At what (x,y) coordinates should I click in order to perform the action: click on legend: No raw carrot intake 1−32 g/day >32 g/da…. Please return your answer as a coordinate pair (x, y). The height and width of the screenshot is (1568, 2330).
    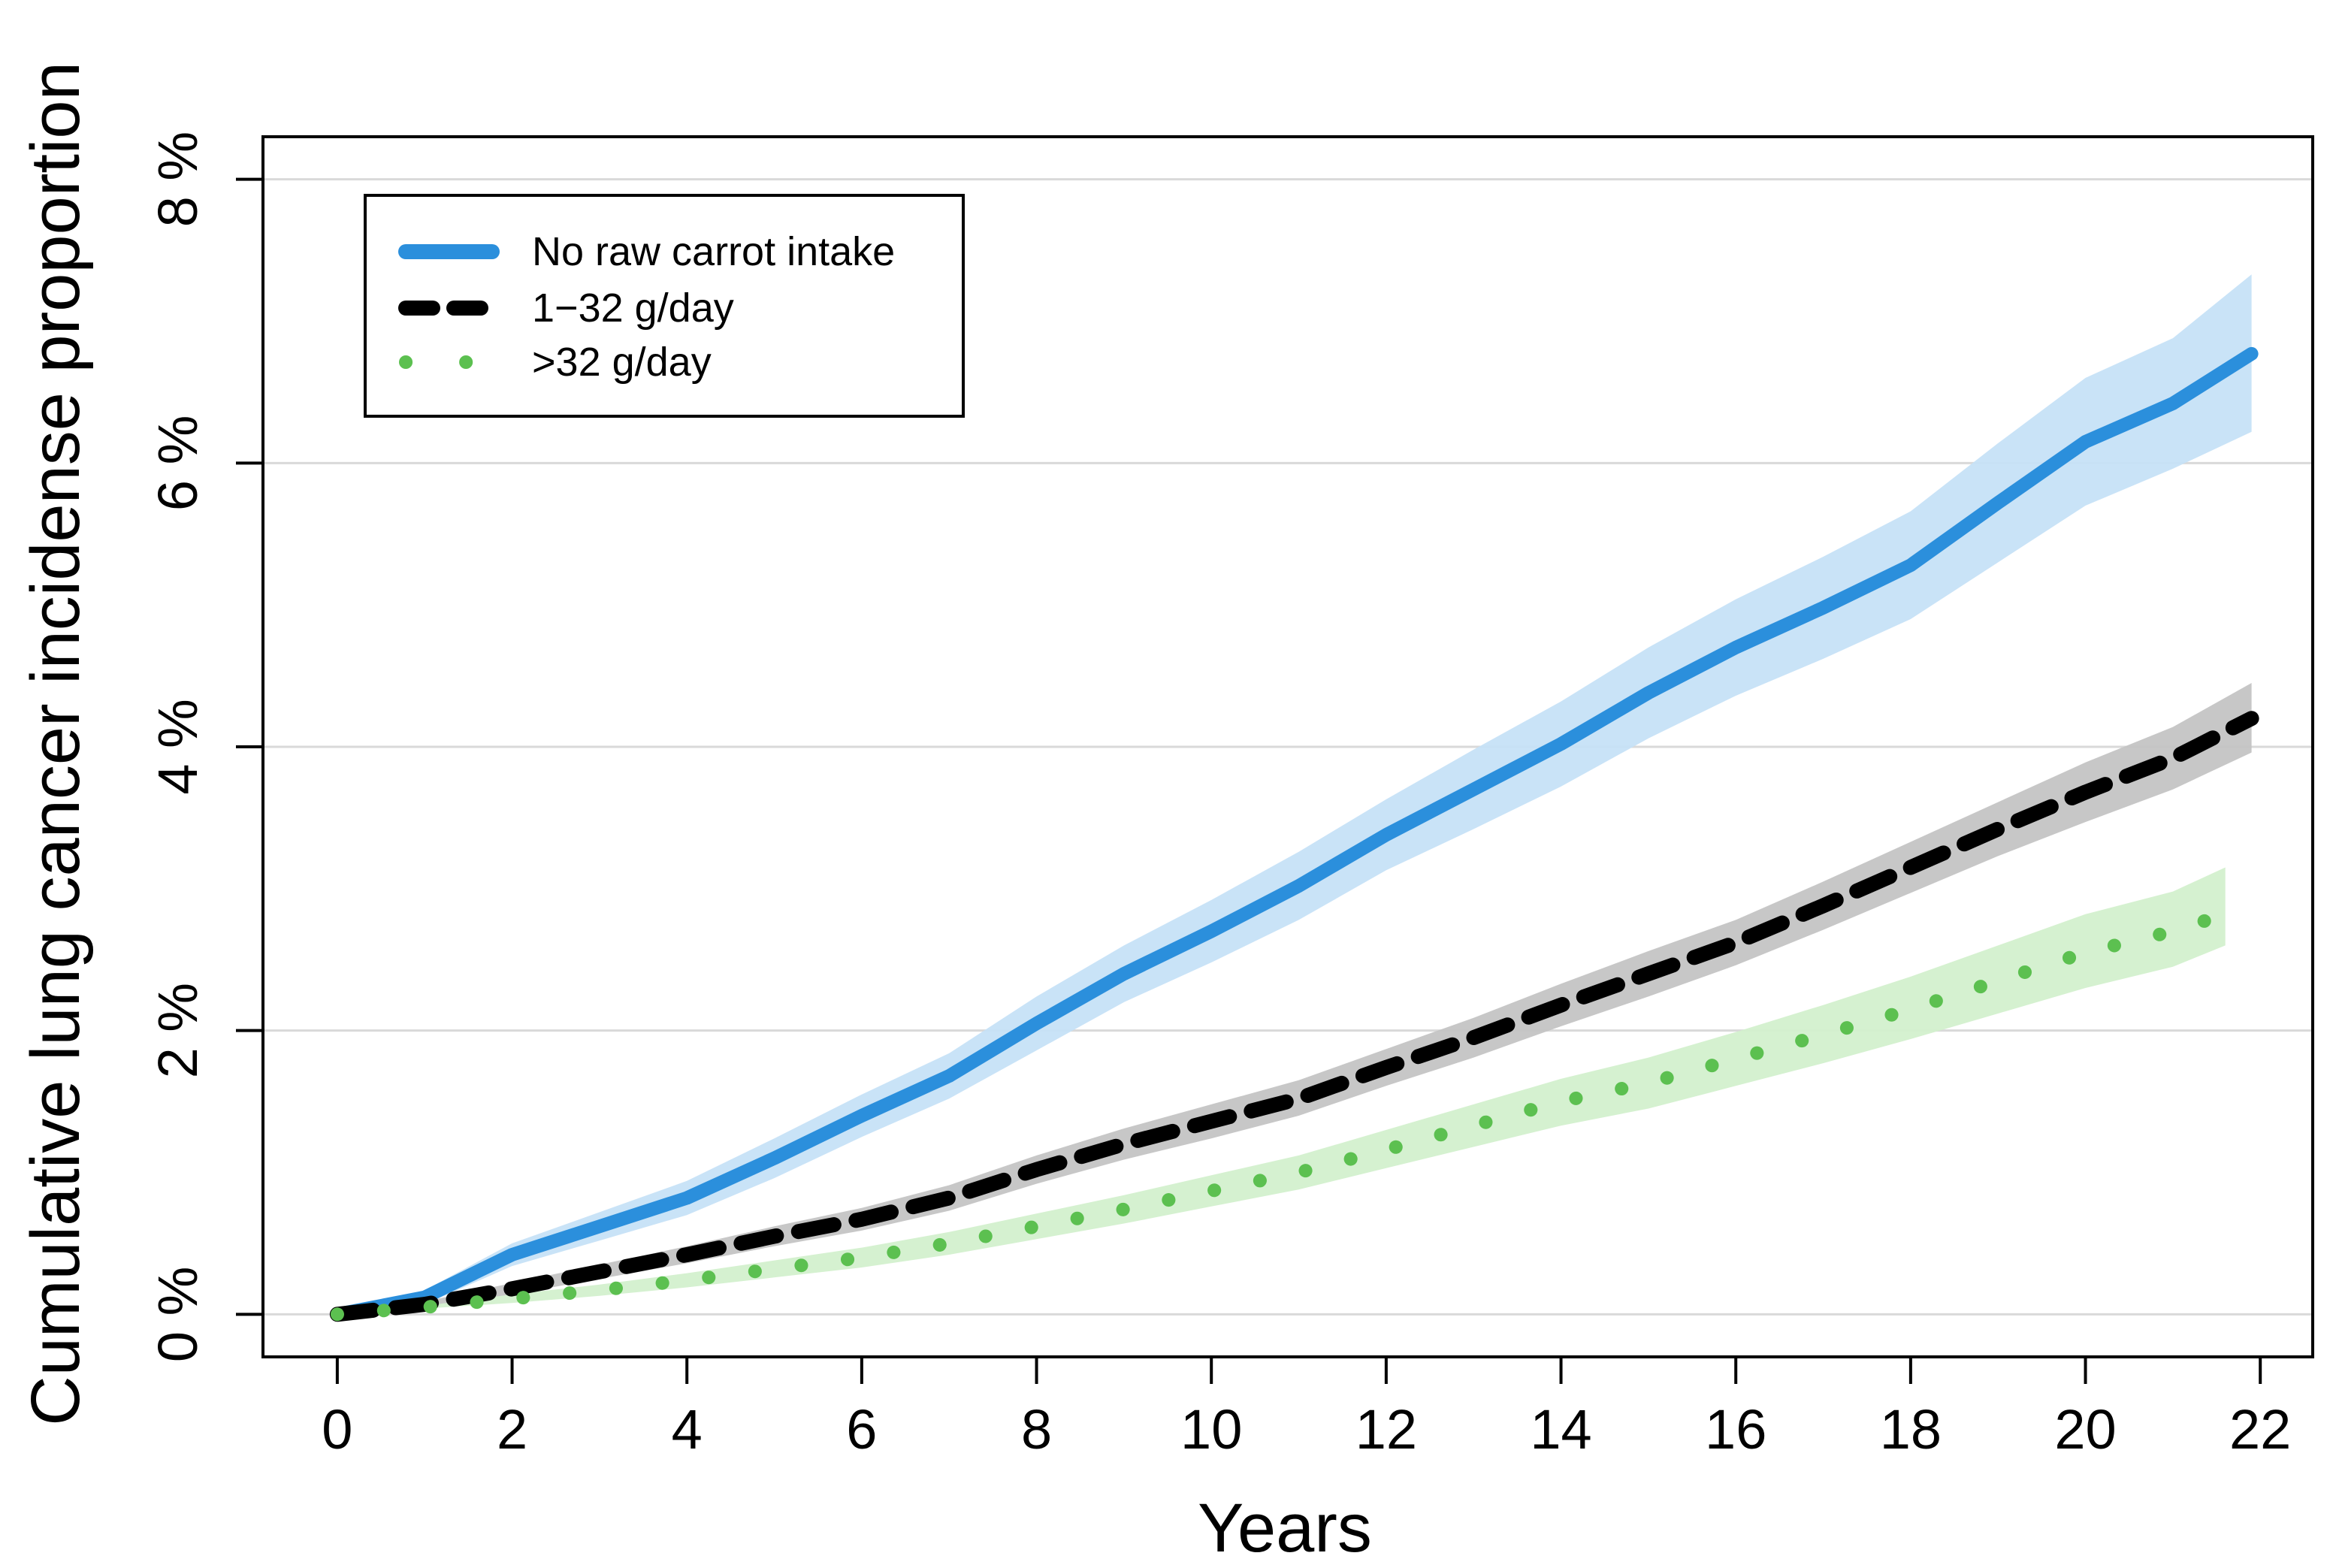
    Looking at the image, I should click on (664, 306).